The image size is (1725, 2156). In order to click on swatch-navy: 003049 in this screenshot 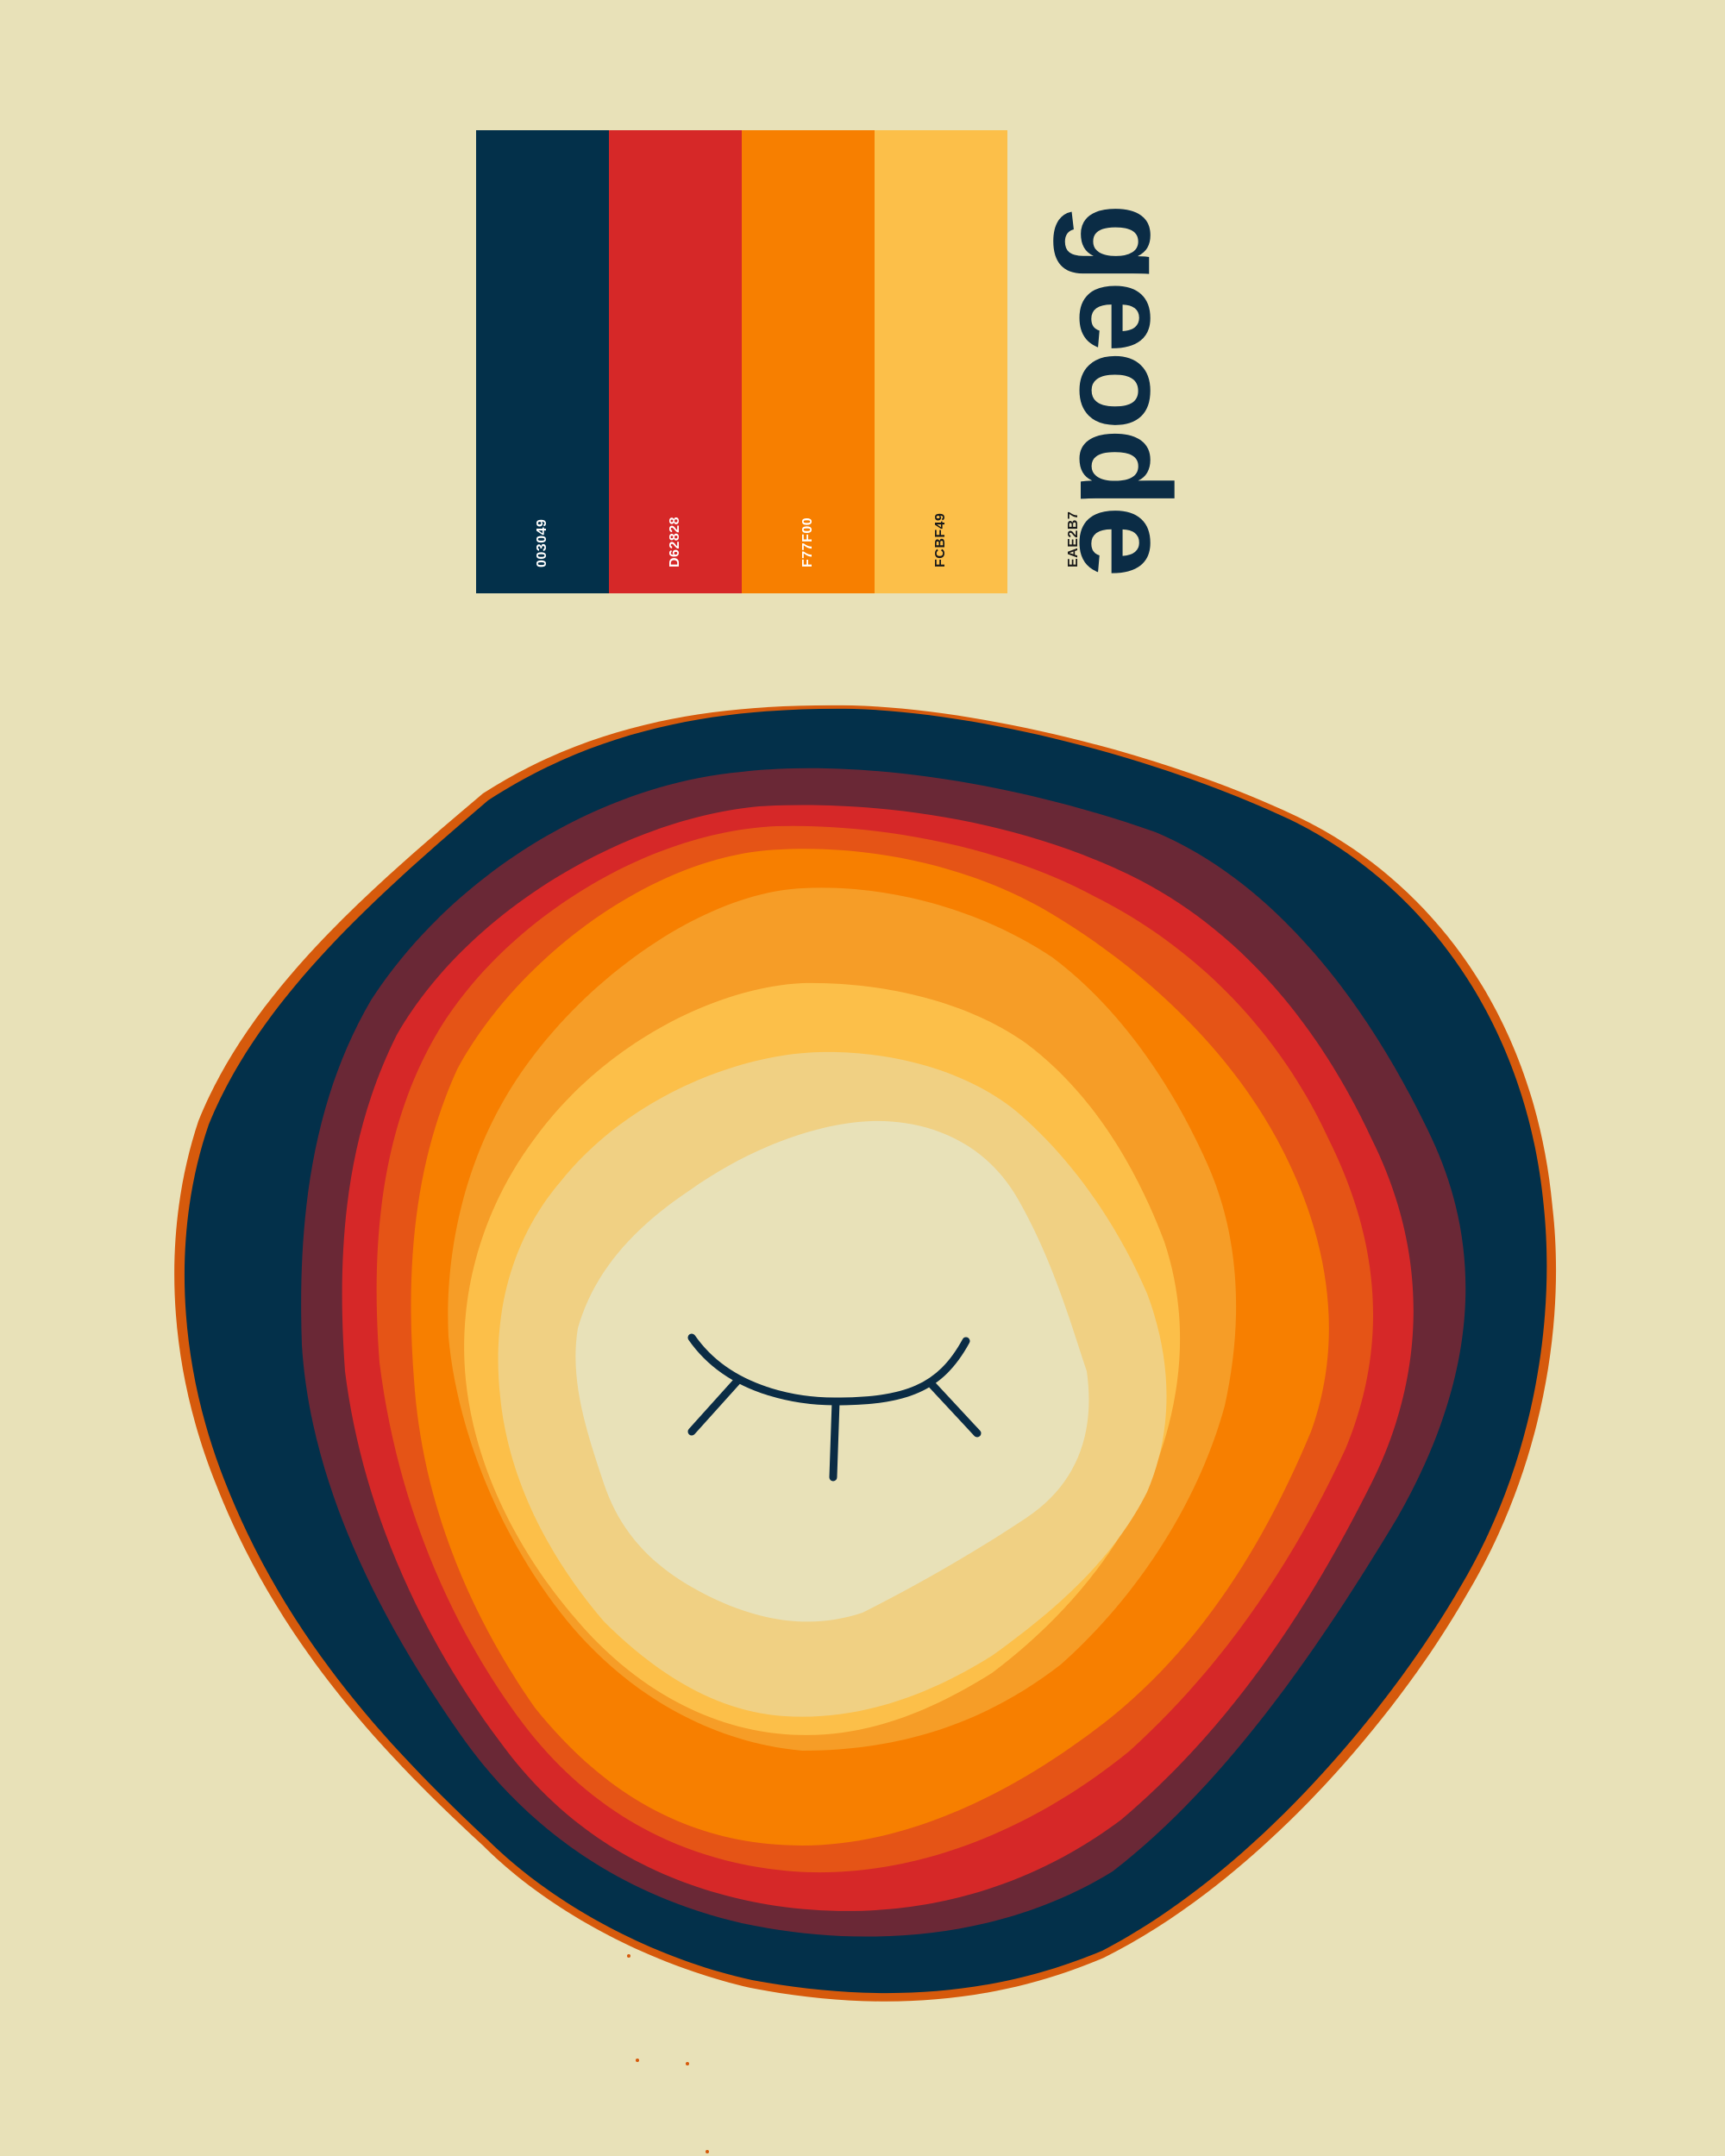, I will do `click(543, 361)`.